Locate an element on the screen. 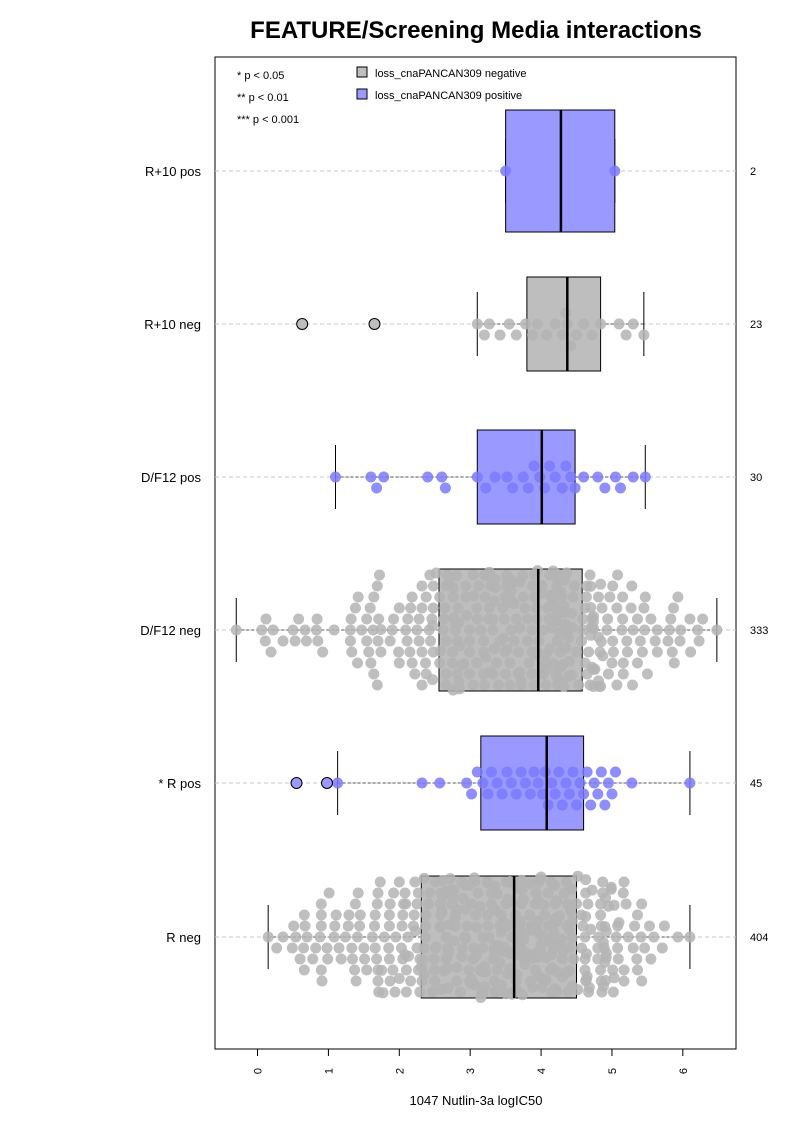 This screenshot has height=1122, width=793. sample-count: 333 is located at coordinates (759, 631).